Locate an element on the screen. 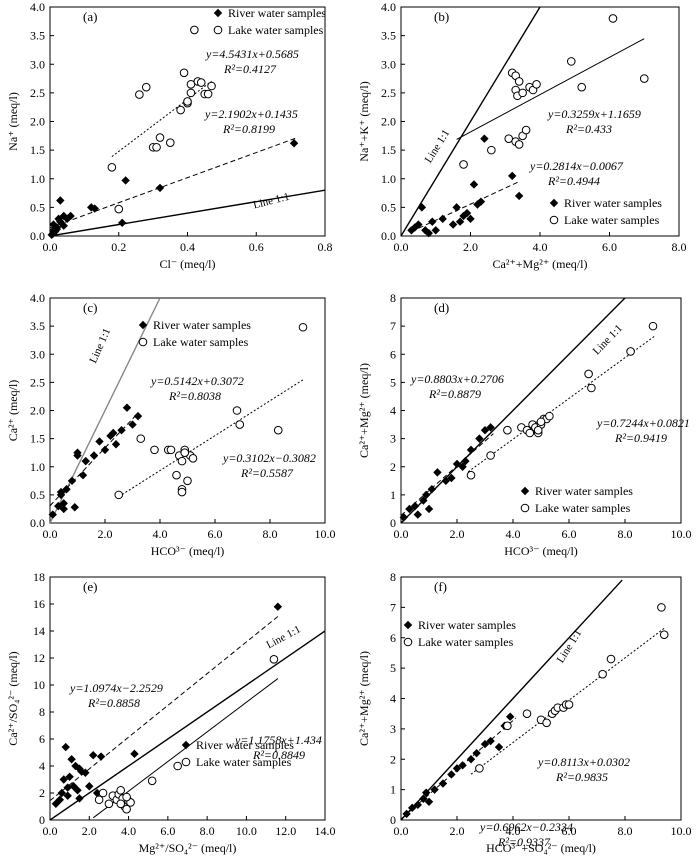  y-axis-title: Ca²⁺/SO₄²⁻ (meq/l) is located at coordinates (13, 698).